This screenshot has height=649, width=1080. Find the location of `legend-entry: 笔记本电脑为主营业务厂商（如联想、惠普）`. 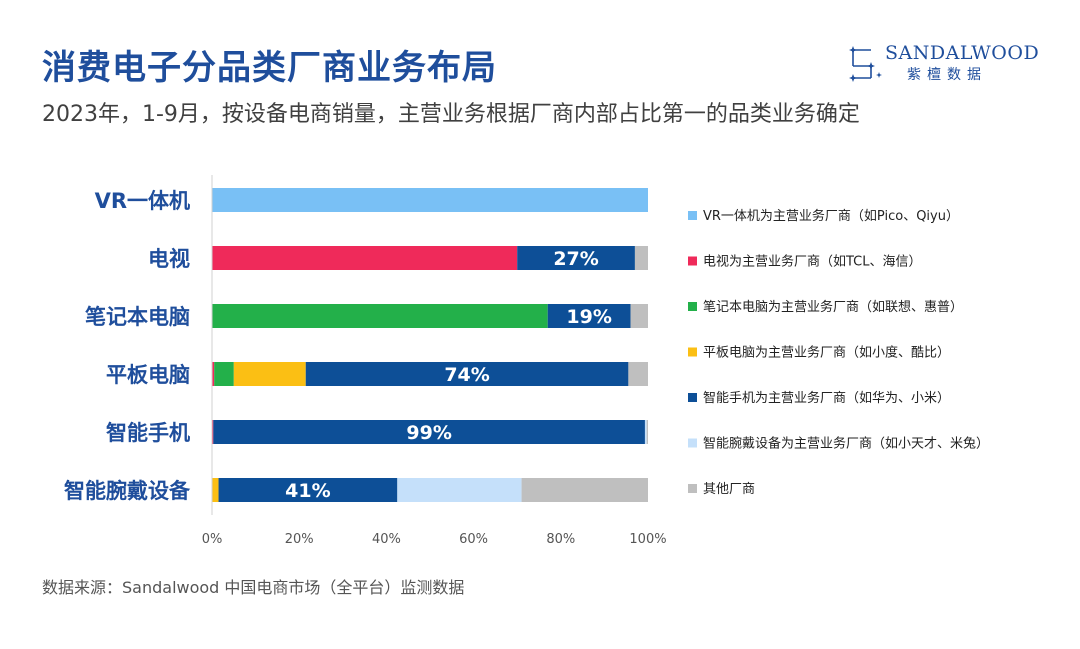

legend-entry: 笔记本电脑为主营业务厂商（如联想、惠普） is located at coordinates (833, 307).